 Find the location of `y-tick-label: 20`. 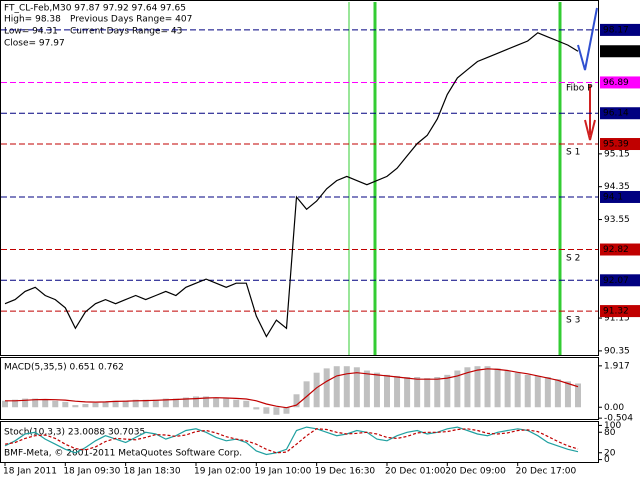

y-tick-label: 20 is located at coordinates (610, 453).